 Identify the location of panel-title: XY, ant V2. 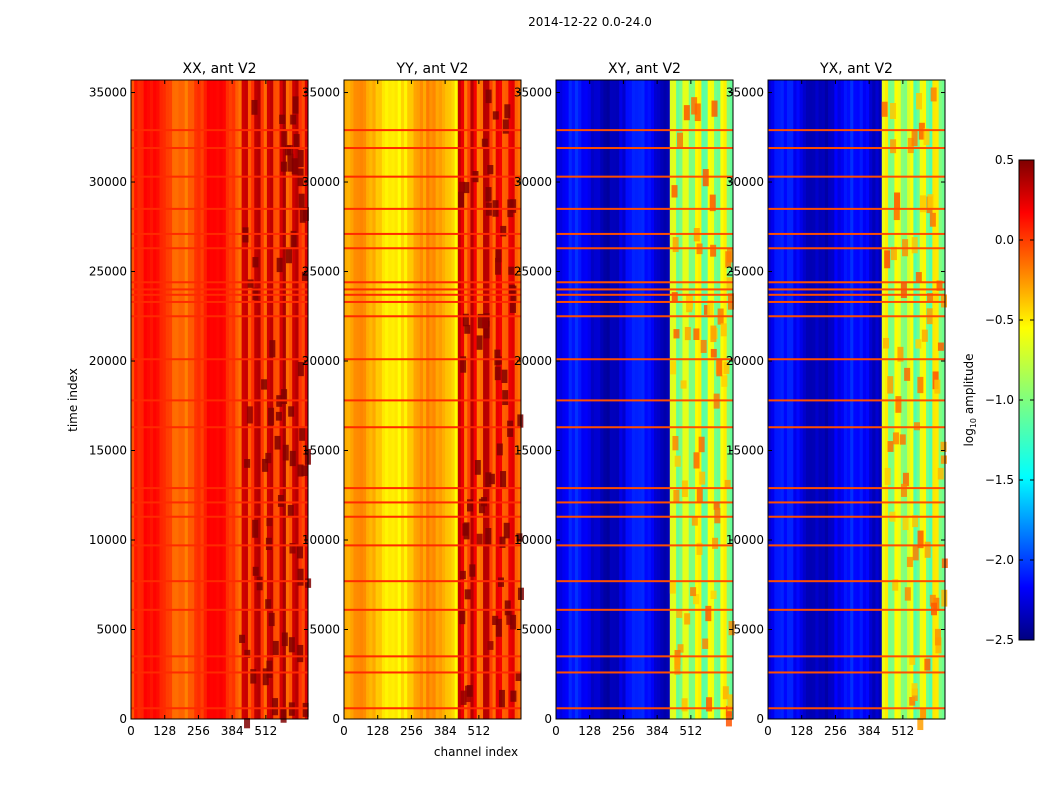
(644, 69).